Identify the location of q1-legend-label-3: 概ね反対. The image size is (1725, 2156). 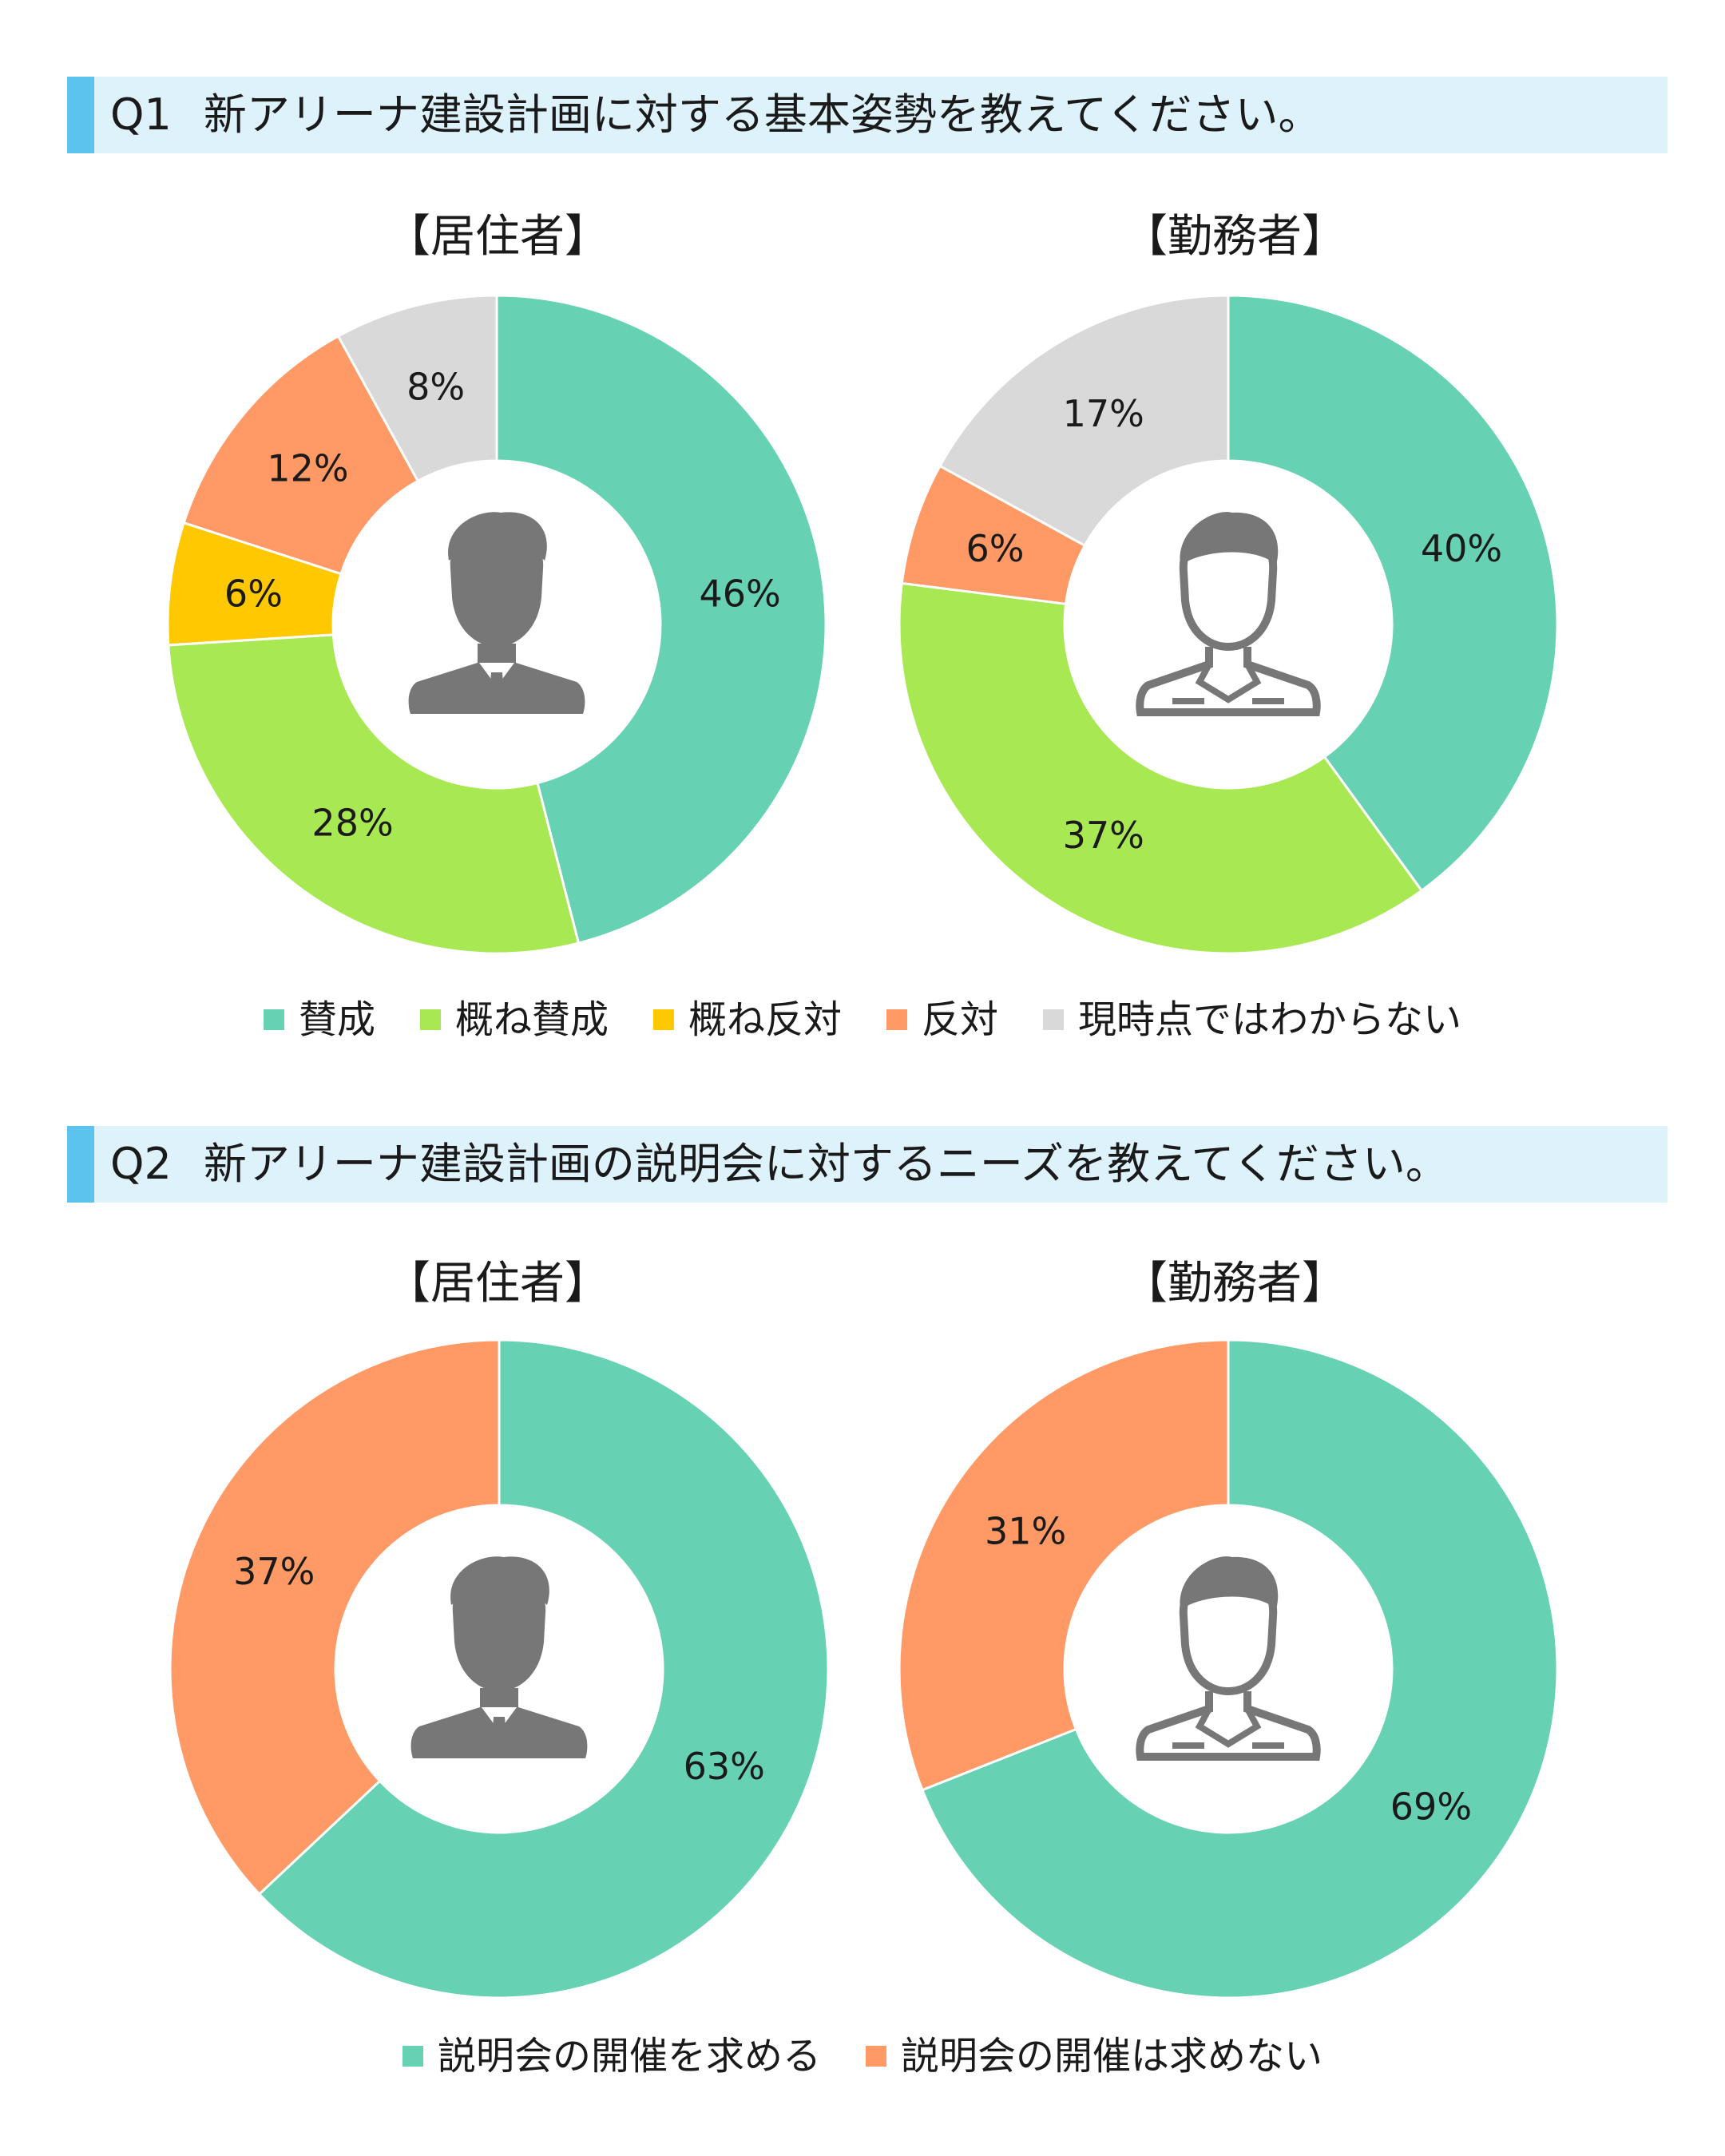
(765, 1019).